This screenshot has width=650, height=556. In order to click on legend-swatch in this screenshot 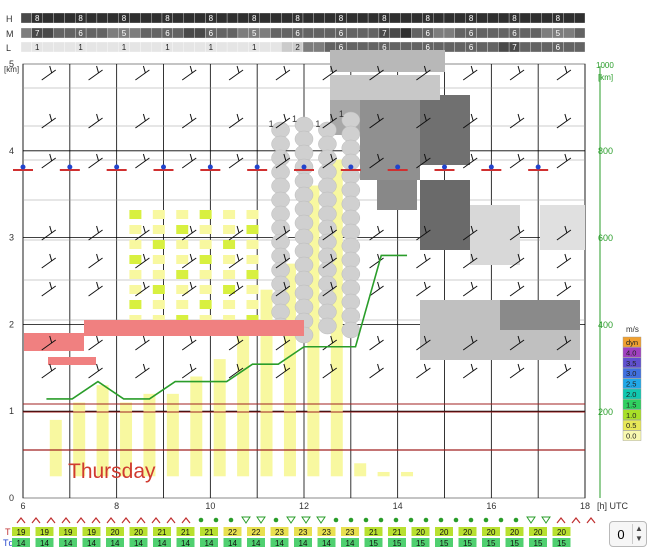, I will do `click(632, 394)`.